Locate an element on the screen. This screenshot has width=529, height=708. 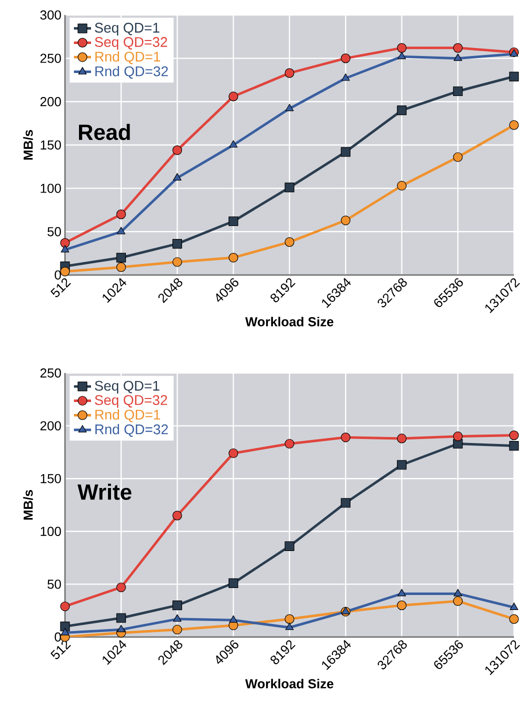
annotation: Write is located at coordinates (105, 492).